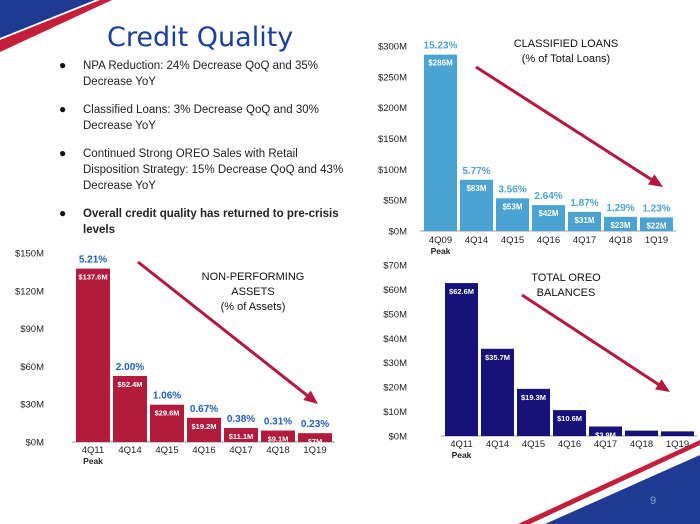 Image resolution: width=700 pixels, height=524 pixels. Describe the element at coordinates (204, 409) in the screenshot. I see `bar-percent-label: 0.67%` at that location.